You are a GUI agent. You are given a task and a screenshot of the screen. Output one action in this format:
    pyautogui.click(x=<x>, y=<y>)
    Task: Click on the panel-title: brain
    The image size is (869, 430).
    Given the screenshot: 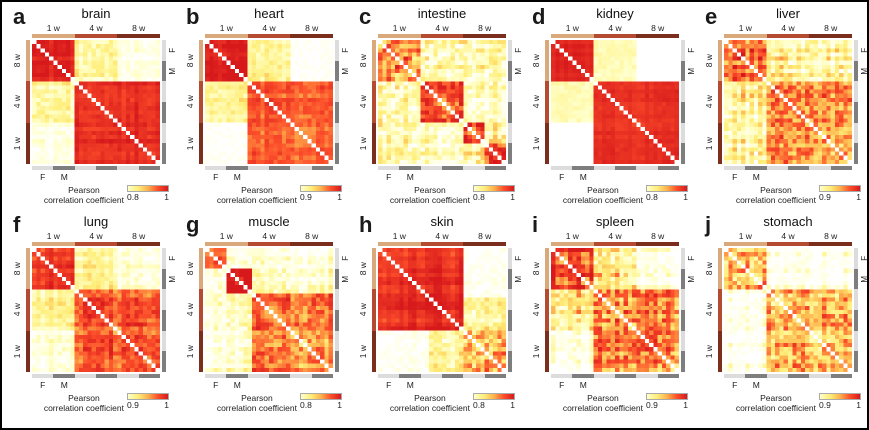 What is the action you would take?
    pyautogui.click(x=96, y=13)
    